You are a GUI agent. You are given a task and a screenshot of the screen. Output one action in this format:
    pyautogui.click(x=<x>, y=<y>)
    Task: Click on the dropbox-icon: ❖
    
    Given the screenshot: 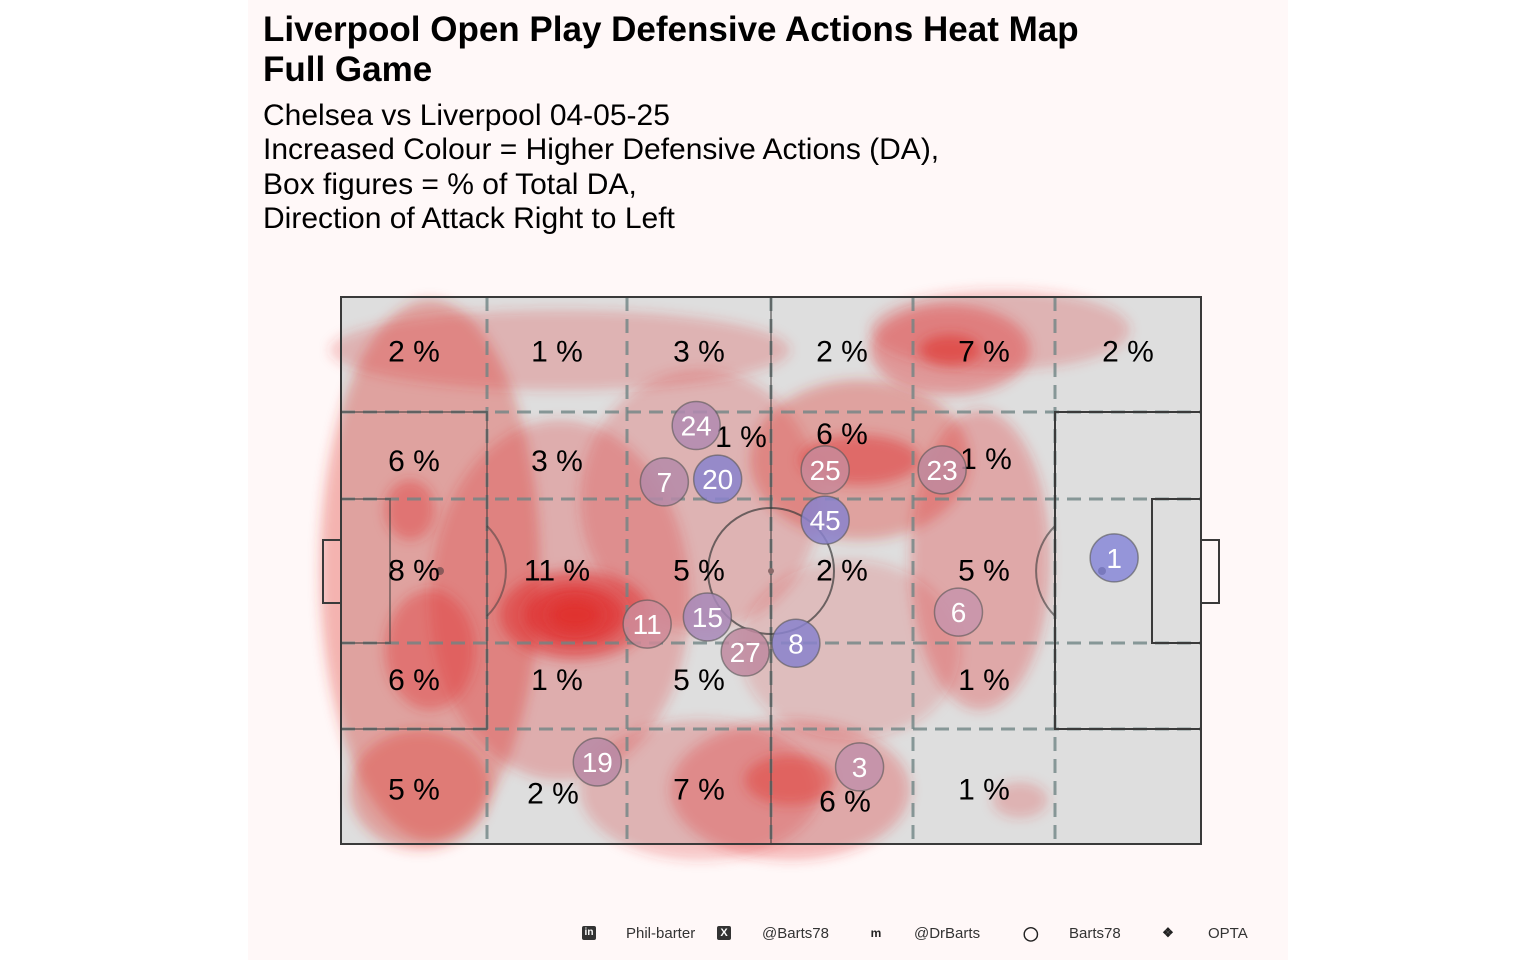 What is the action you would take?
    pyautogui.click(x=1168, y=932)
    